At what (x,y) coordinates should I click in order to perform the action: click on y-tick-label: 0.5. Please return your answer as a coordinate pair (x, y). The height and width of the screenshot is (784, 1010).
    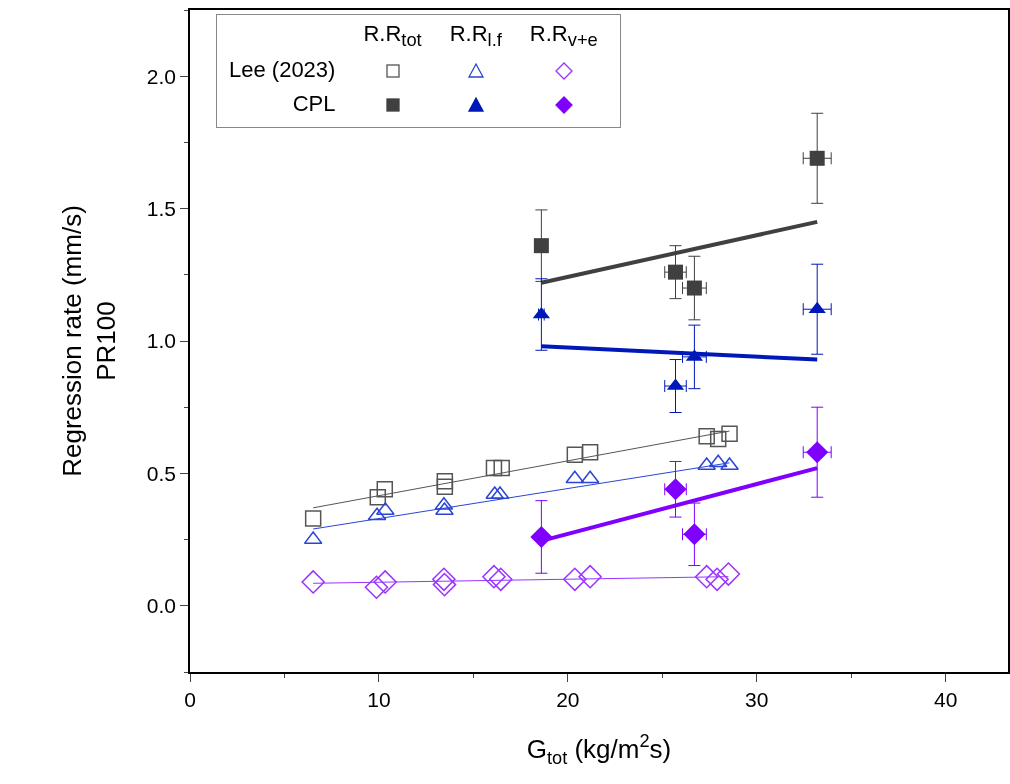
    Looking at the image, I should click on (161, 473).